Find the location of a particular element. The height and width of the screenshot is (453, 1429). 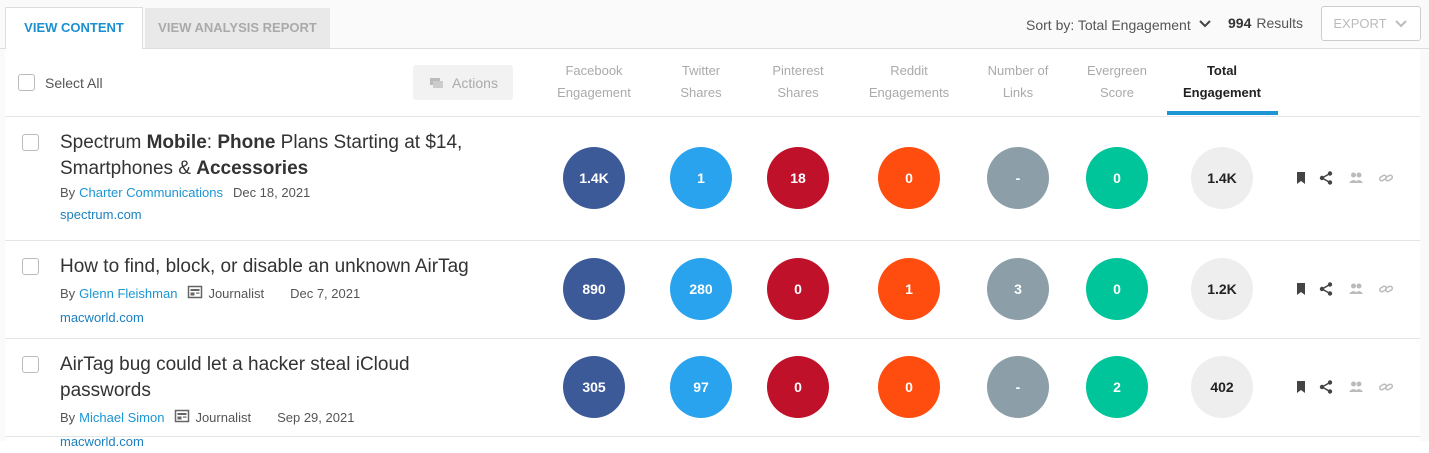

column-header: Facebook Engagement is located at coordinates (594, 82).